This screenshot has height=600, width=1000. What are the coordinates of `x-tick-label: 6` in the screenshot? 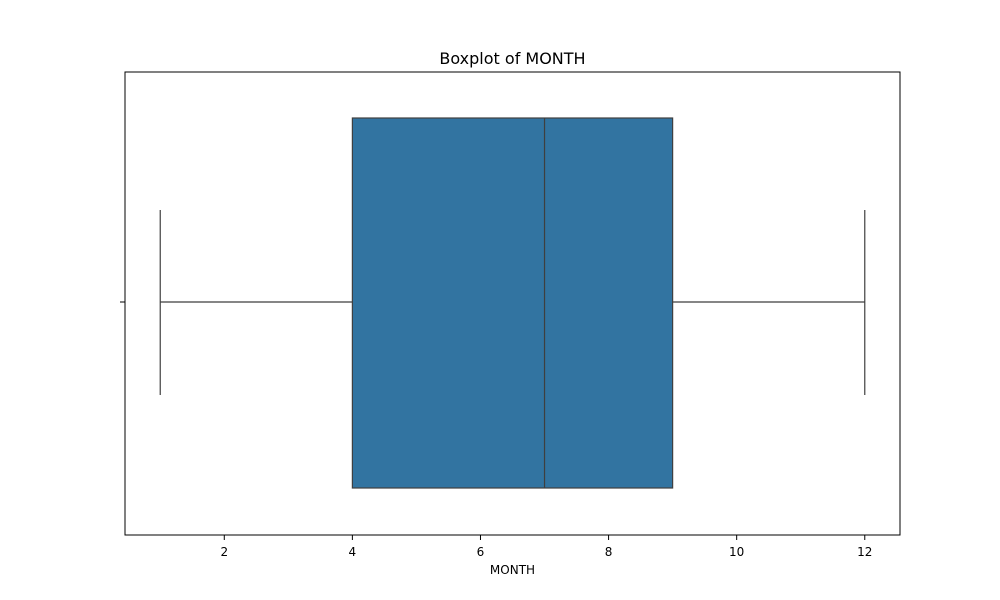 It's located at (481, 552).